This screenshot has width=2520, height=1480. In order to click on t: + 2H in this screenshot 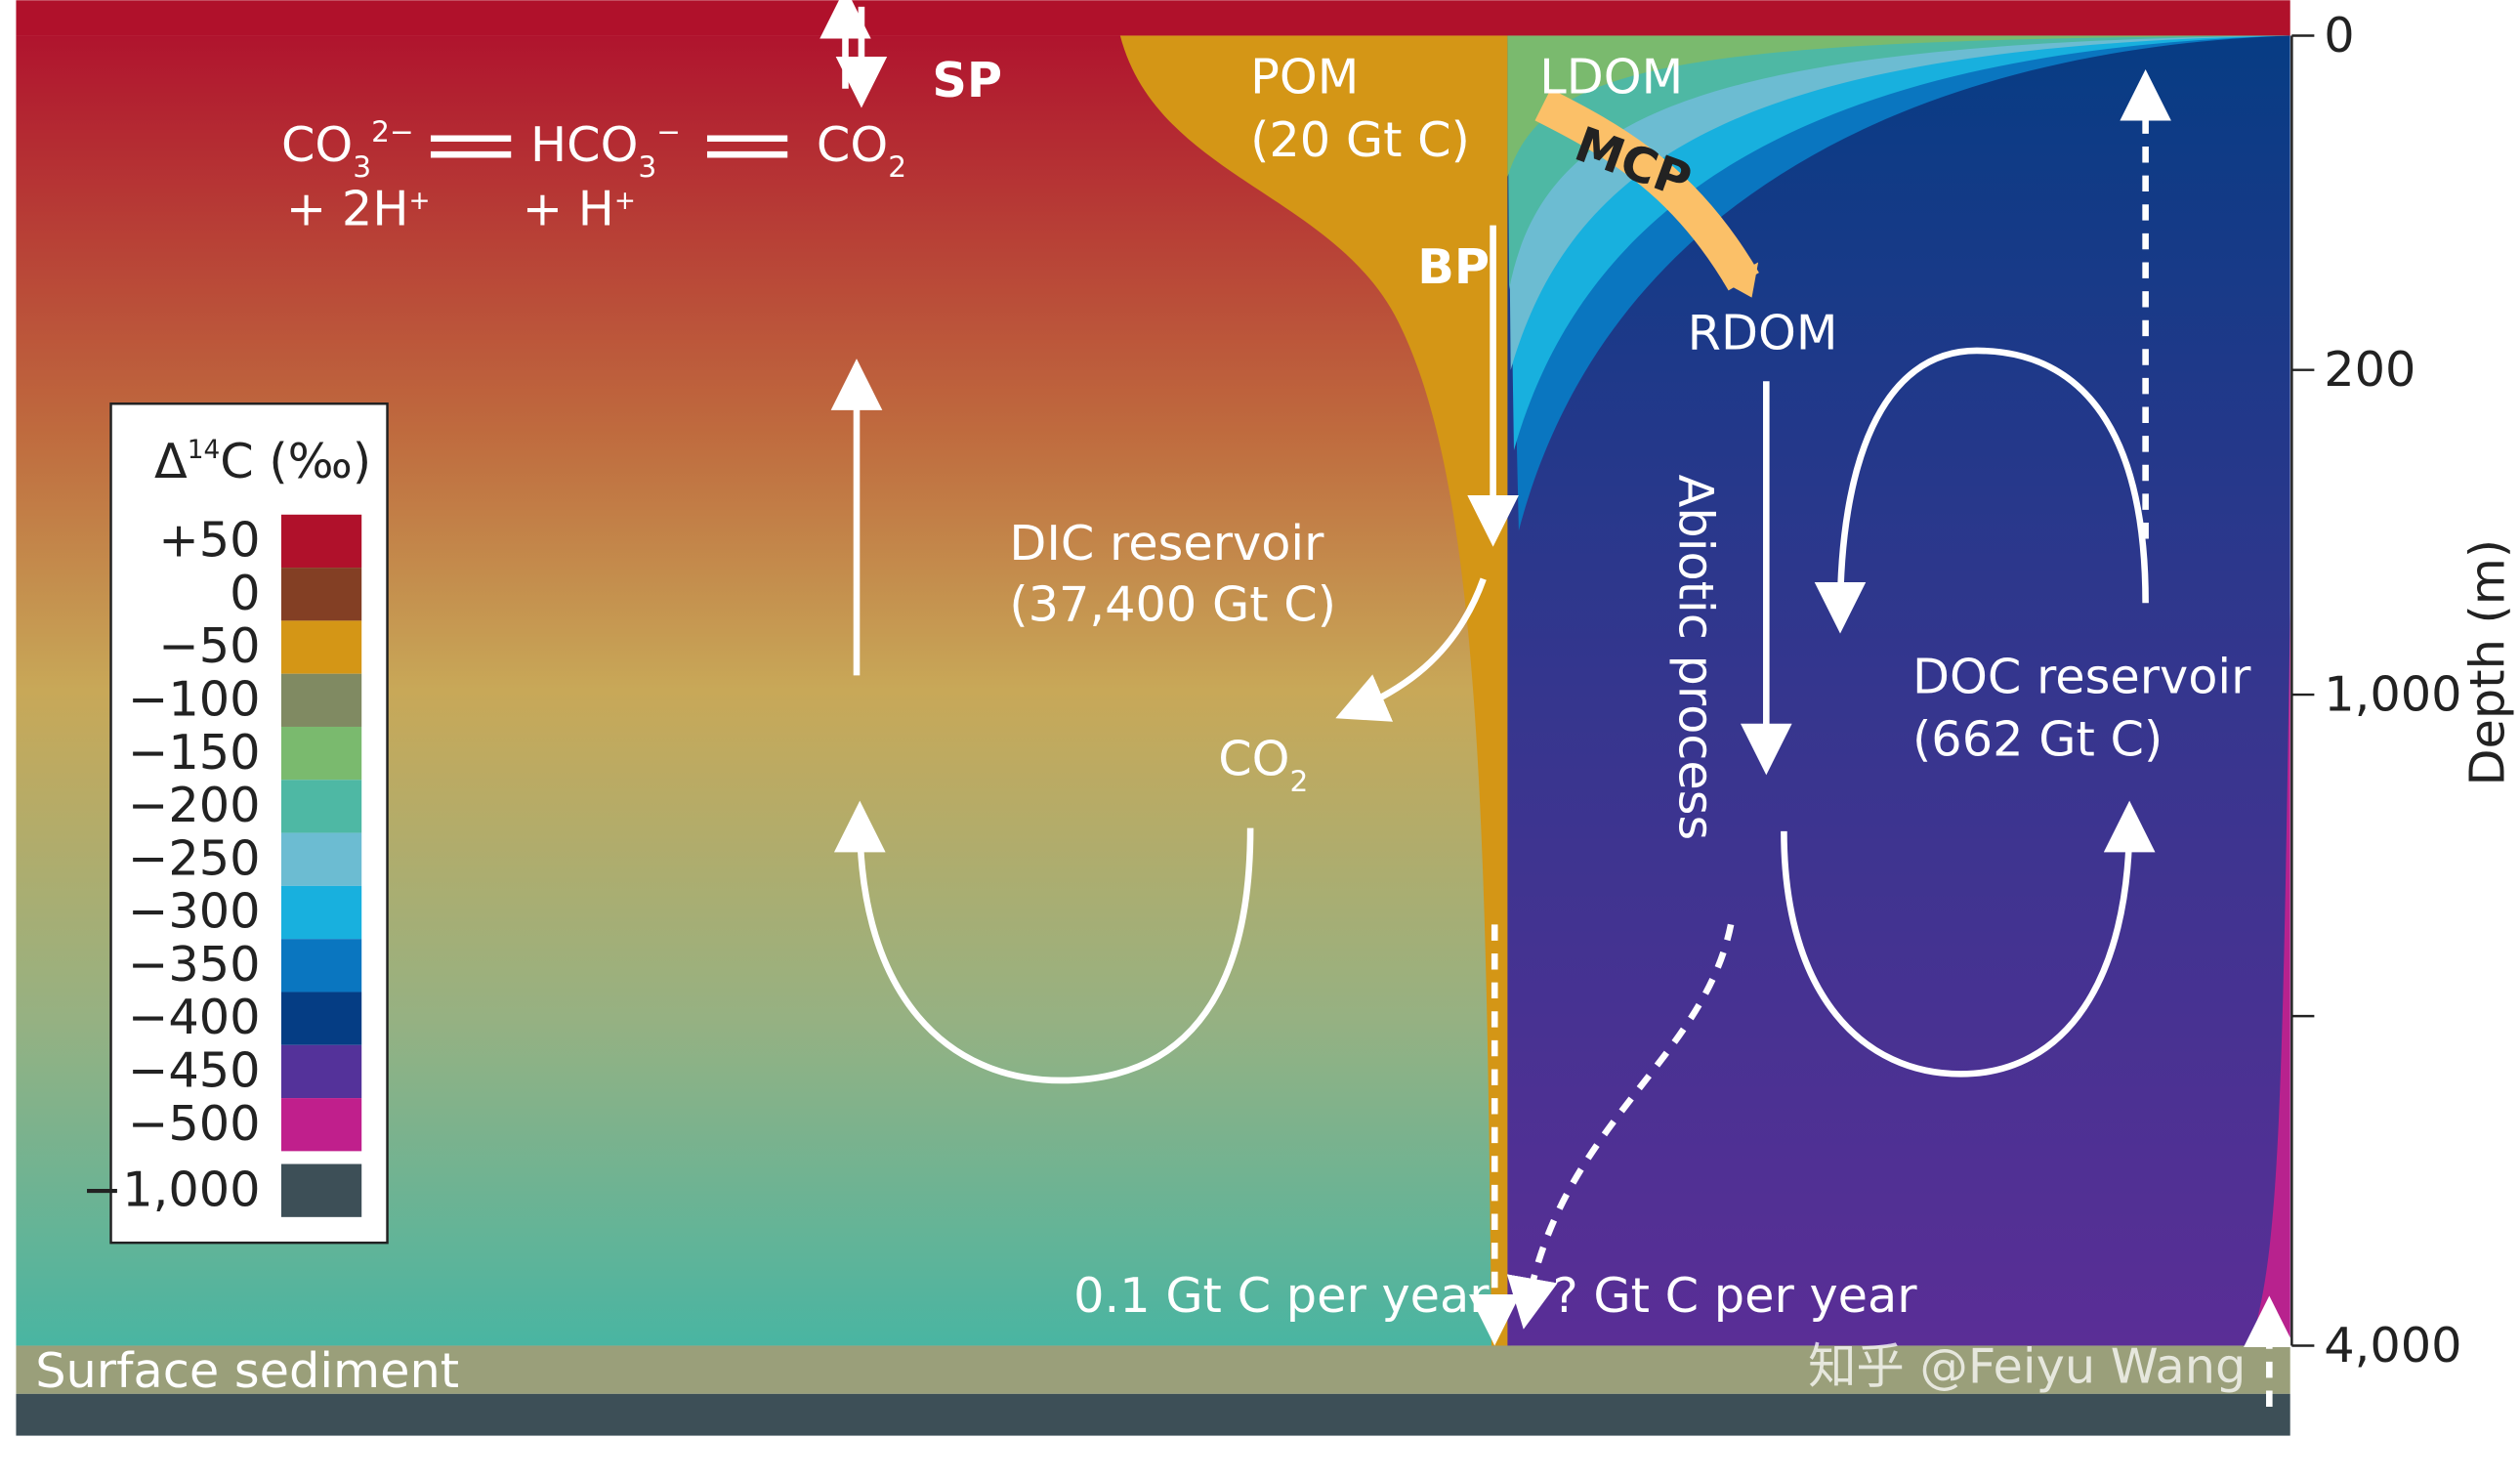, I will do `click(347, 209)`.